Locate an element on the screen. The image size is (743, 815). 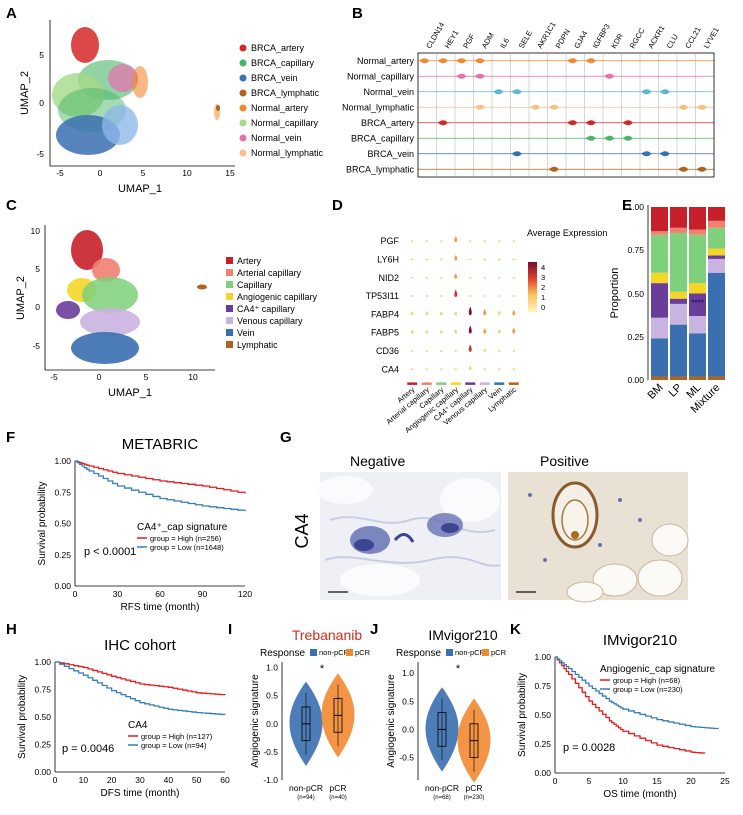
gene-label: ACKR1 is located at coordinates (656, 37).